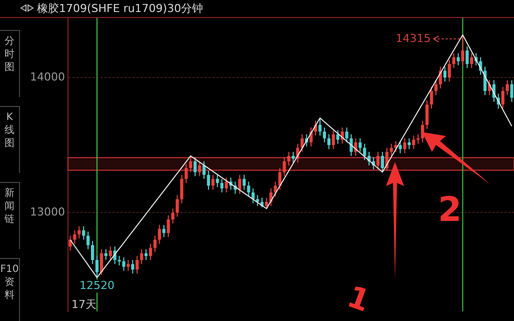  I want to click on y-tick-label: 13000, so click(47, 212).